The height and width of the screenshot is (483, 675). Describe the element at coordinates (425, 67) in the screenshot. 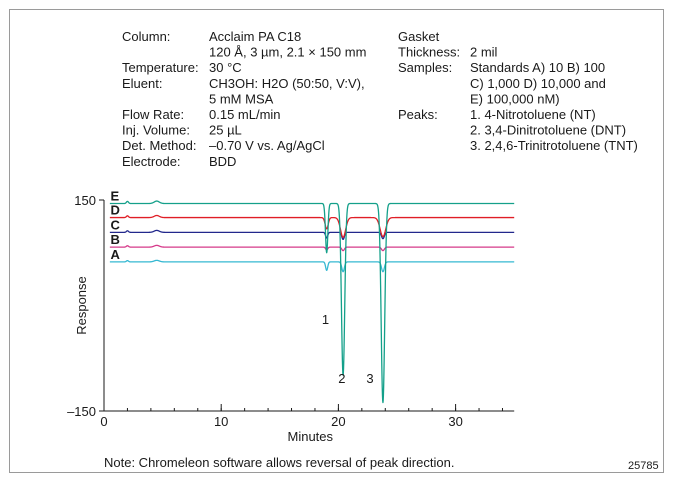

I see `condition-right-label-2: Samples:` at that location.